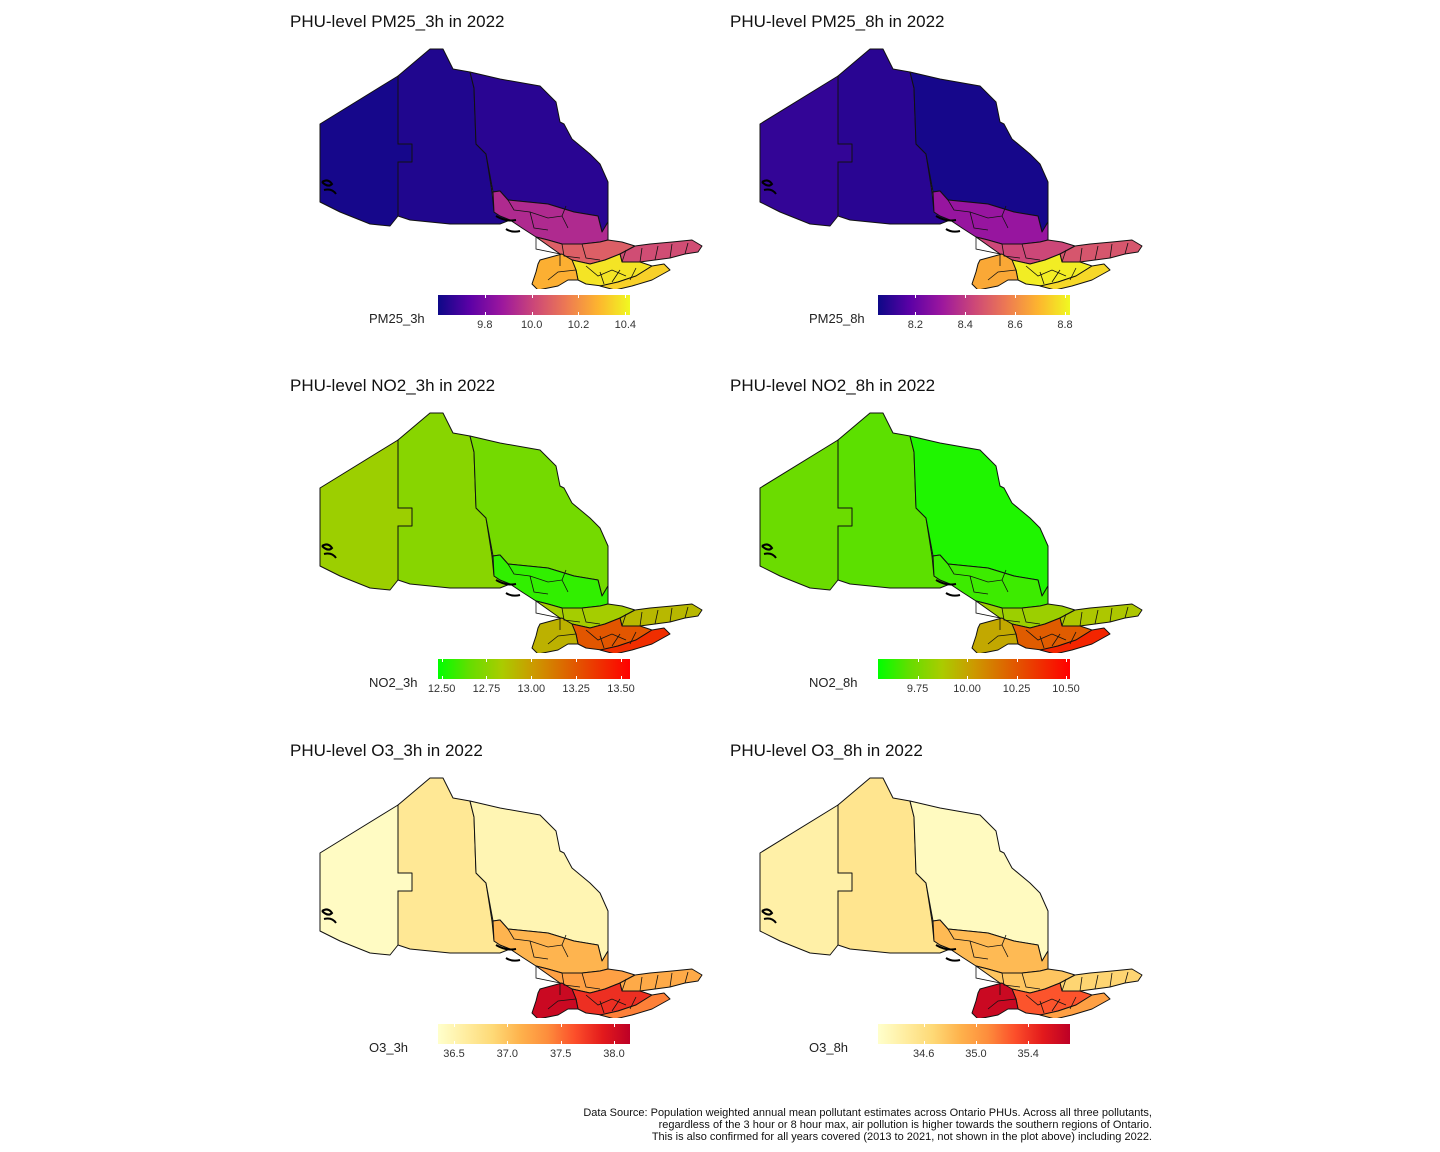  I want to click on legend-tick: 13.25, so click(576, 677).